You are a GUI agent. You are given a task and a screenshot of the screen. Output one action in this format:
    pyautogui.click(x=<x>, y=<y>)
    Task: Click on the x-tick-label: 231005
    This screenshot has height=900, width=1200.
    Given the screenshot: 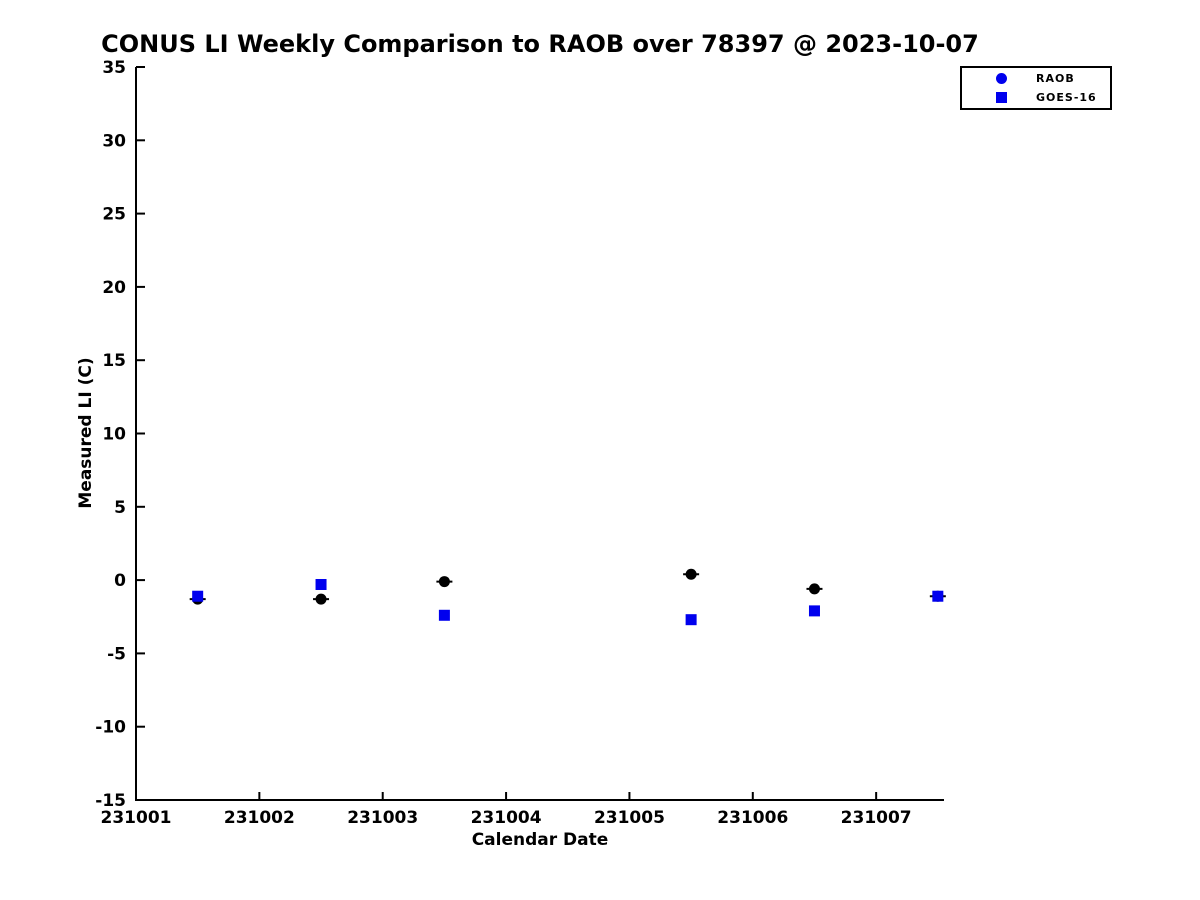 What is the action you would take?
    pyautogui.click(x=629, y=818)
    